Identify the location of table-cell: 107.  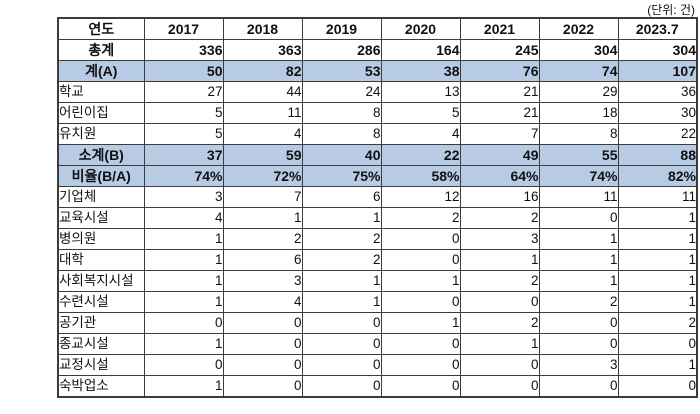
(657, 71).